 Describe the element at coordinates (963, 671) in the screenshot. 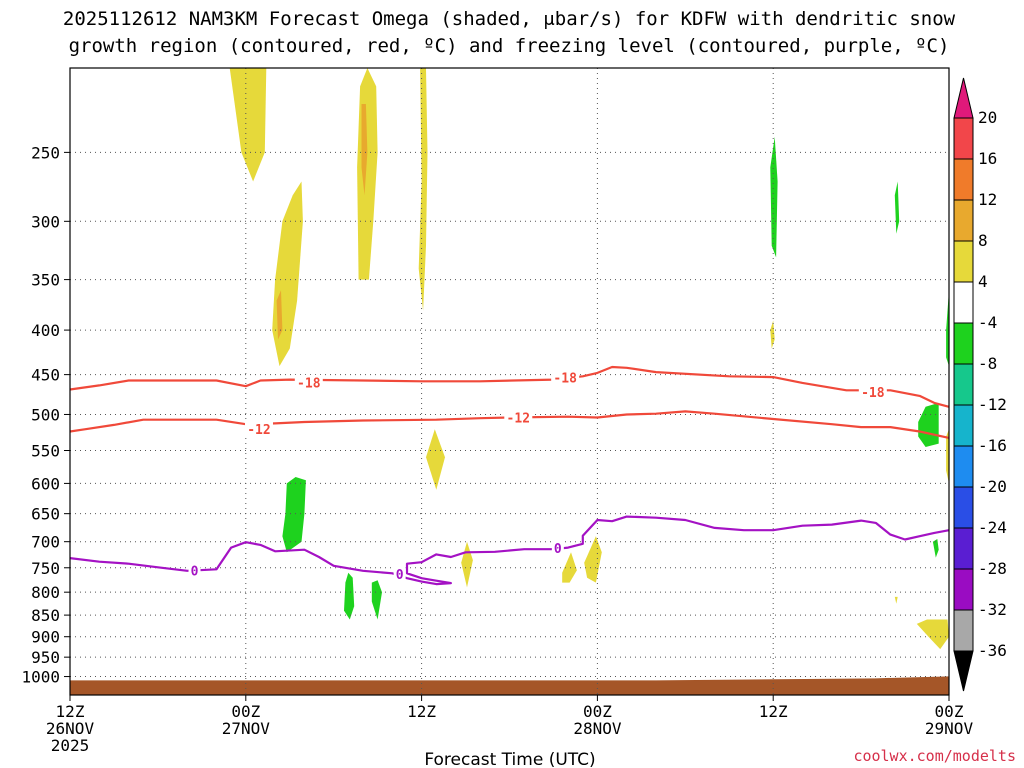

I see `colorbar-bottom-arrow` at that location.